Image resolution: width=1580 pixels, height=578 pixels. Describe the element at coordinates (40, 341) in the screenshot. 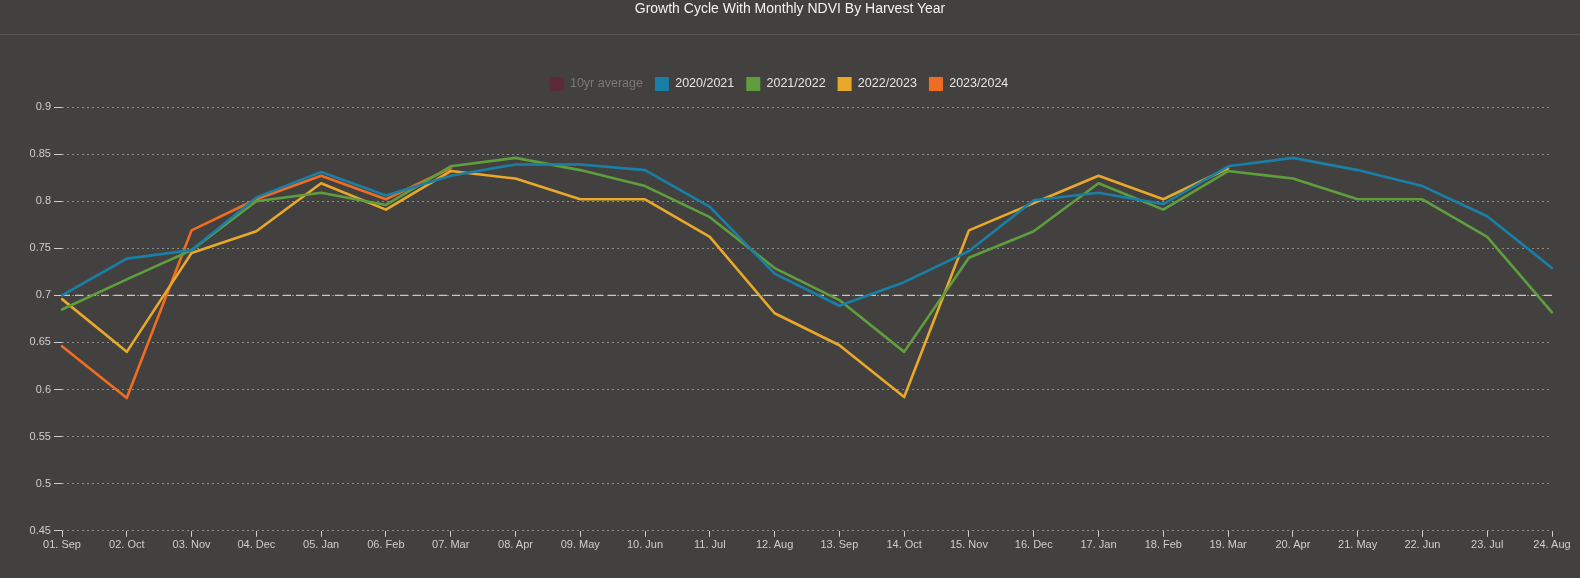

I see `y-tick-label: 0.65` at that location.